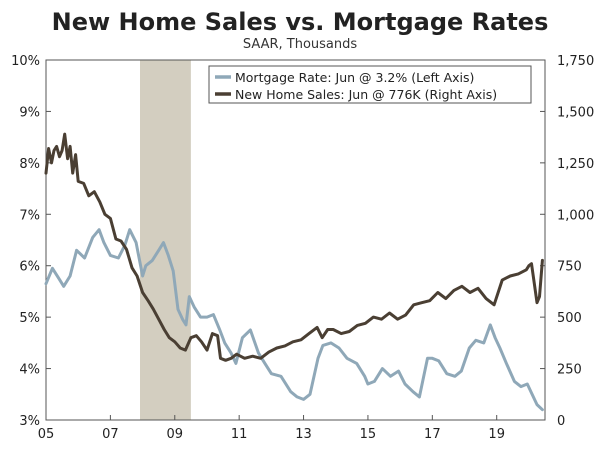  What do you see at coordinates (29, 215) in the screenshot?
I see `left-axis-tick-label: 7%` at bounding box center [29, 215].